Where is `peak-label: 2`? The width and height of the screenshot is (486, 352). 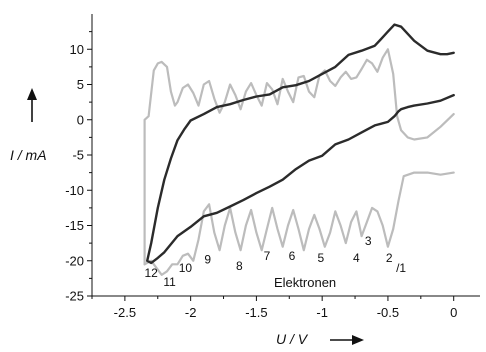
peak-label: 2 is located at coordinates (389, 258).